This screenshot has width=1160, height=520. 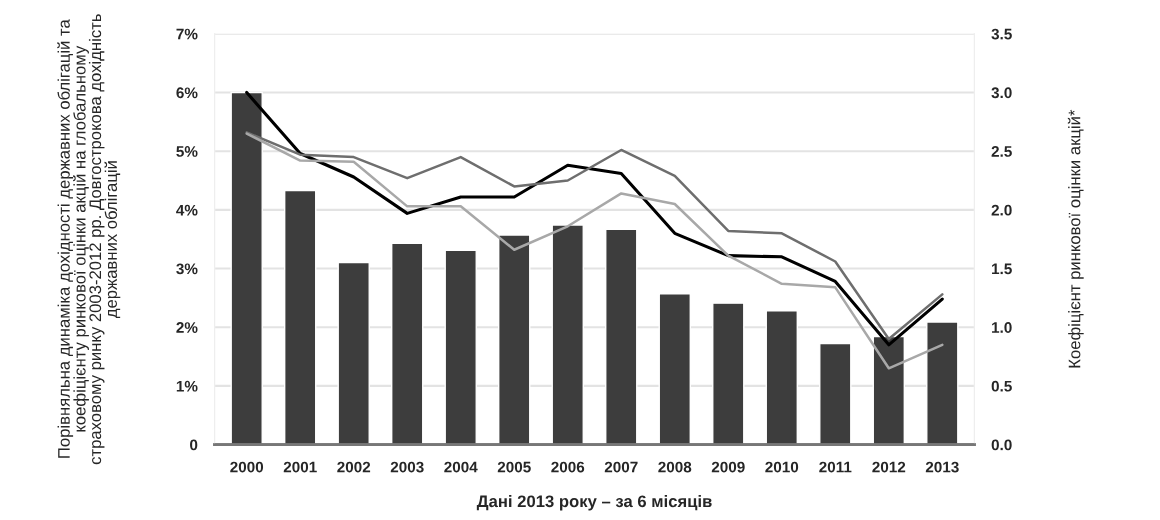 I want to click on y-tick-label: 5%, so click(x=187, y=151).